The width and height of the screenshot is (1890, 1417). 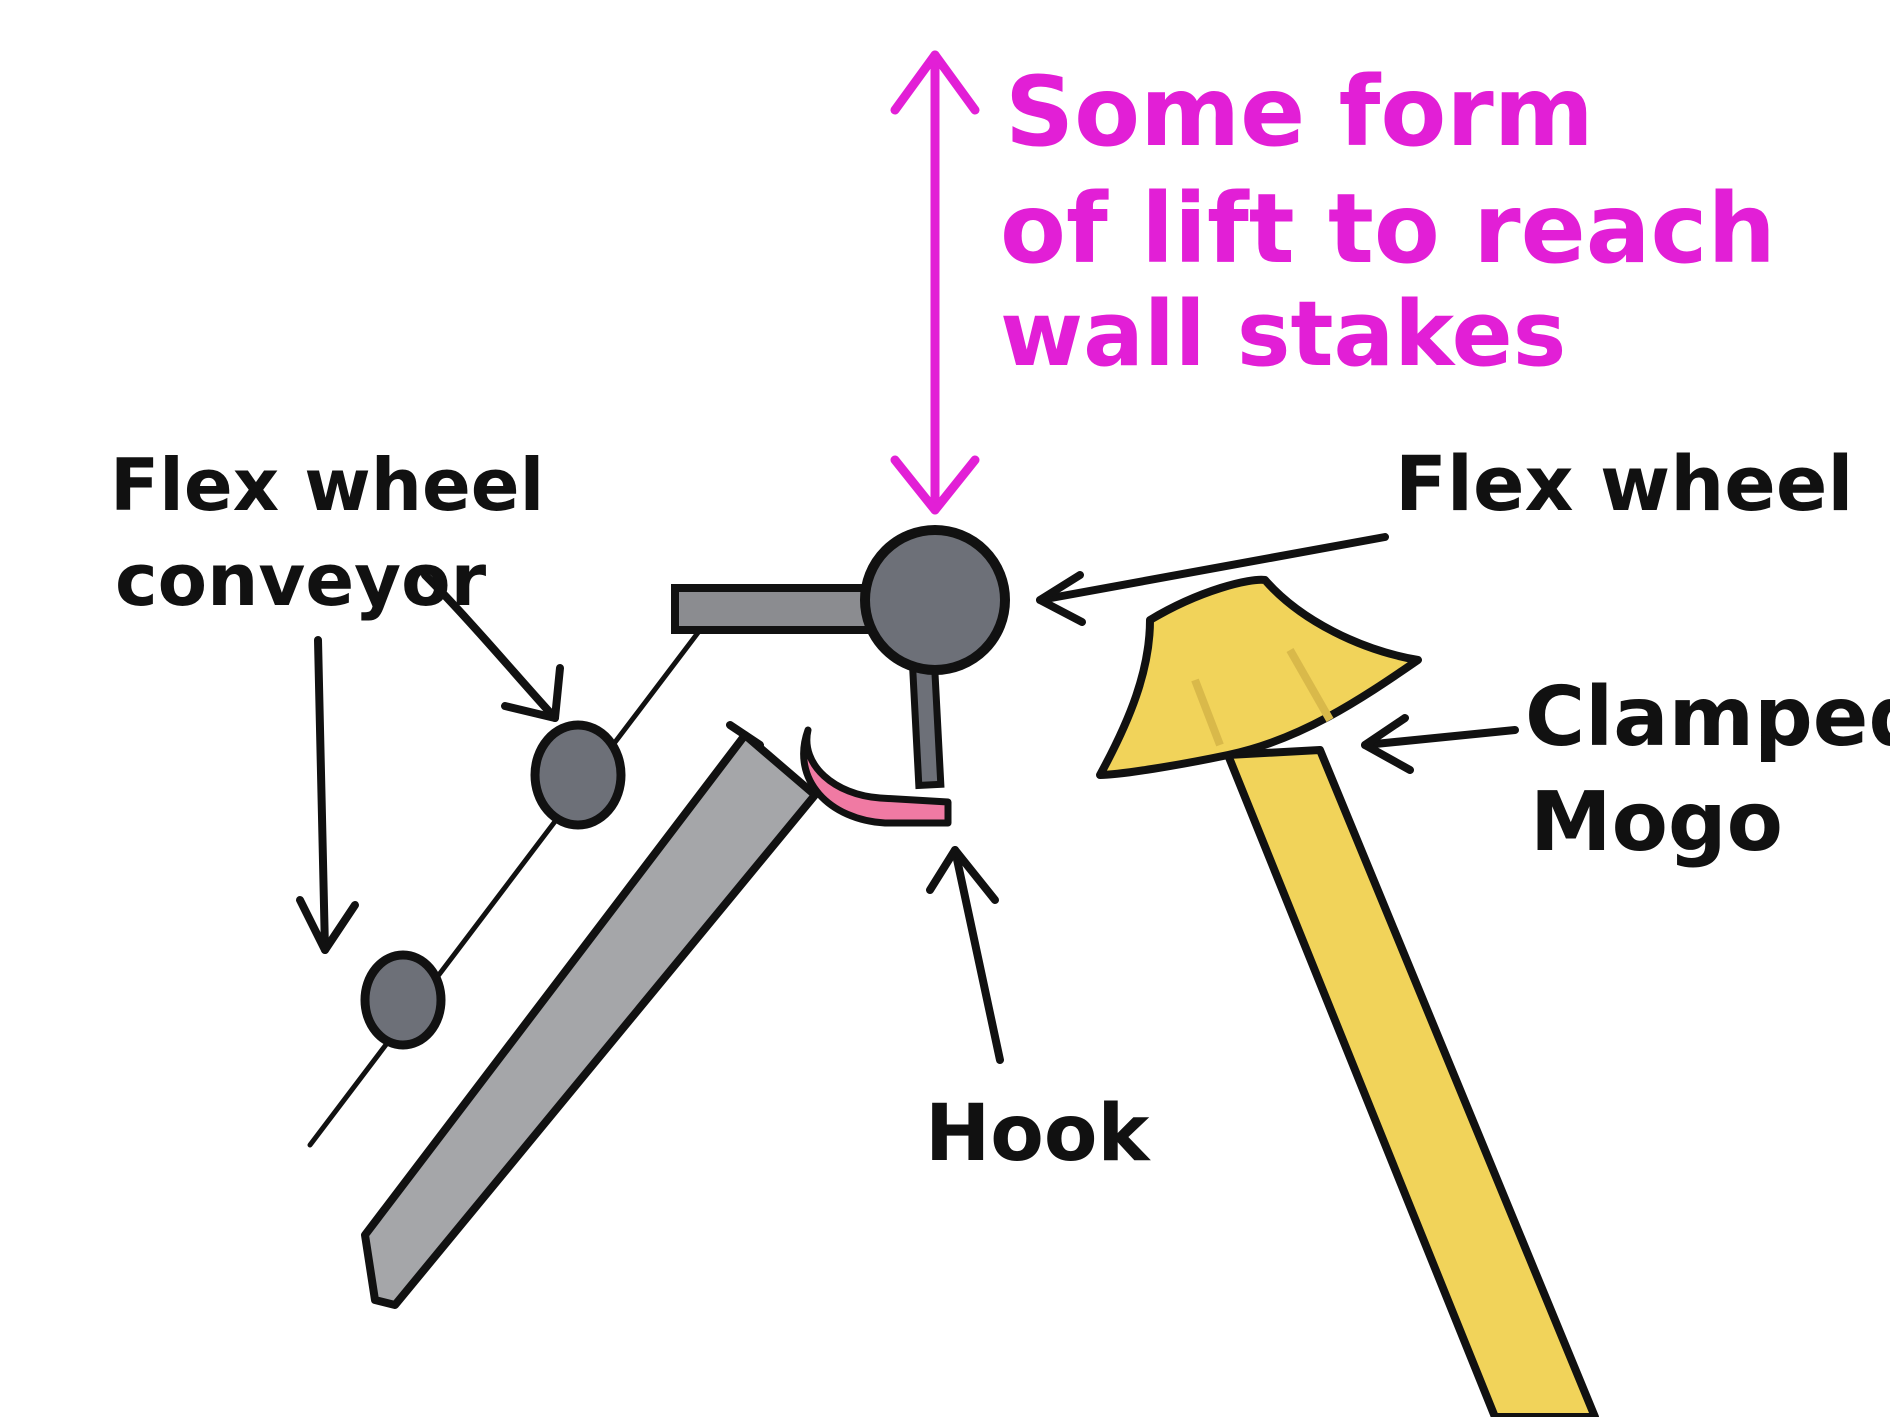 I want to click on hook-label: Hook, so click(x=1038, y=1134).